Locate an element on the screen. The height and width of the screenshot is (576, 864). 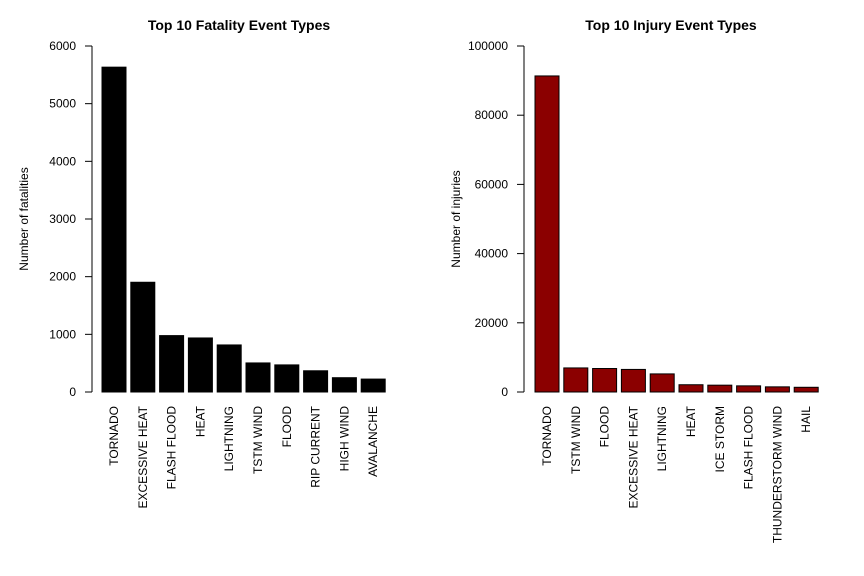
fatality-y-tick-label: 1000 is located at coordinates (62, 334).